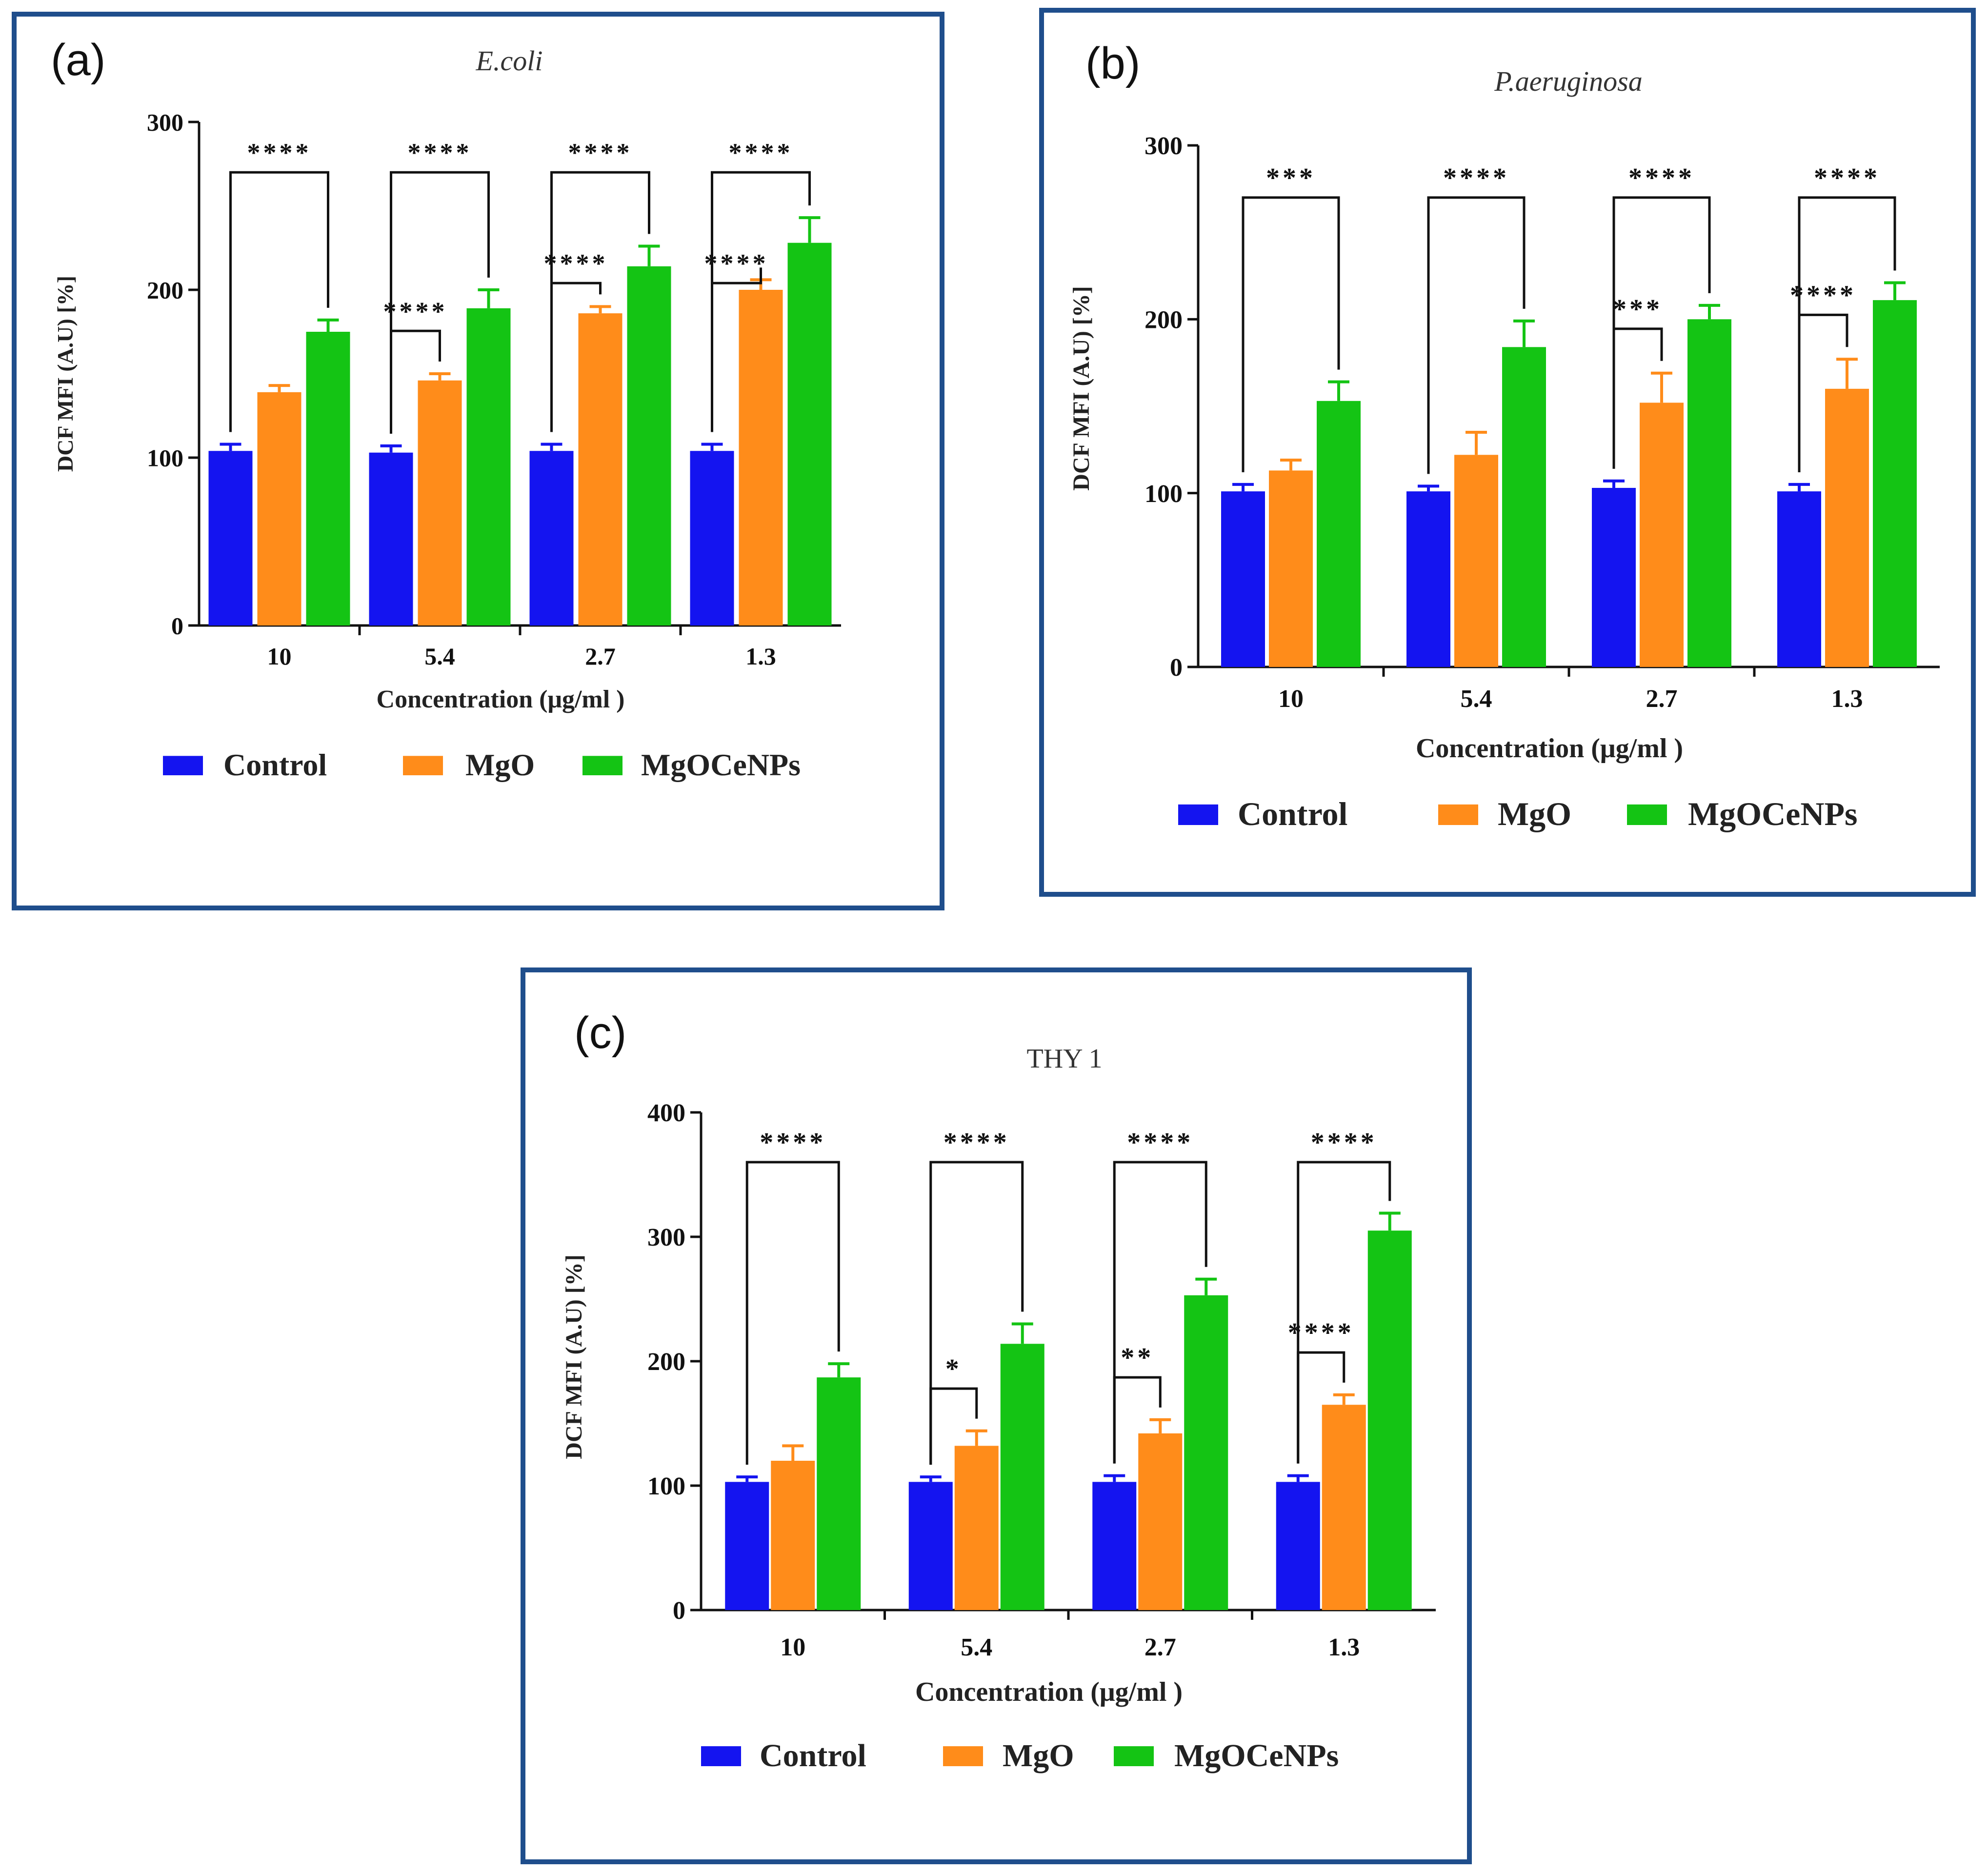  What do you see at coordinates (1137, 1358) in the screenshot?
I see `significance-label: **` at bounding box center [1137, 1358].